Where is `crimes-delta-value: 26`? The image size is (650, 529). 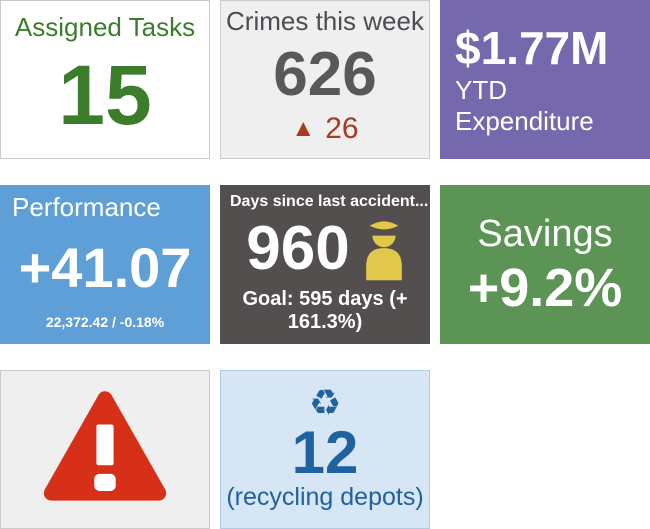
crimes-delta-value: 26 is located at coordinates (342, 128).